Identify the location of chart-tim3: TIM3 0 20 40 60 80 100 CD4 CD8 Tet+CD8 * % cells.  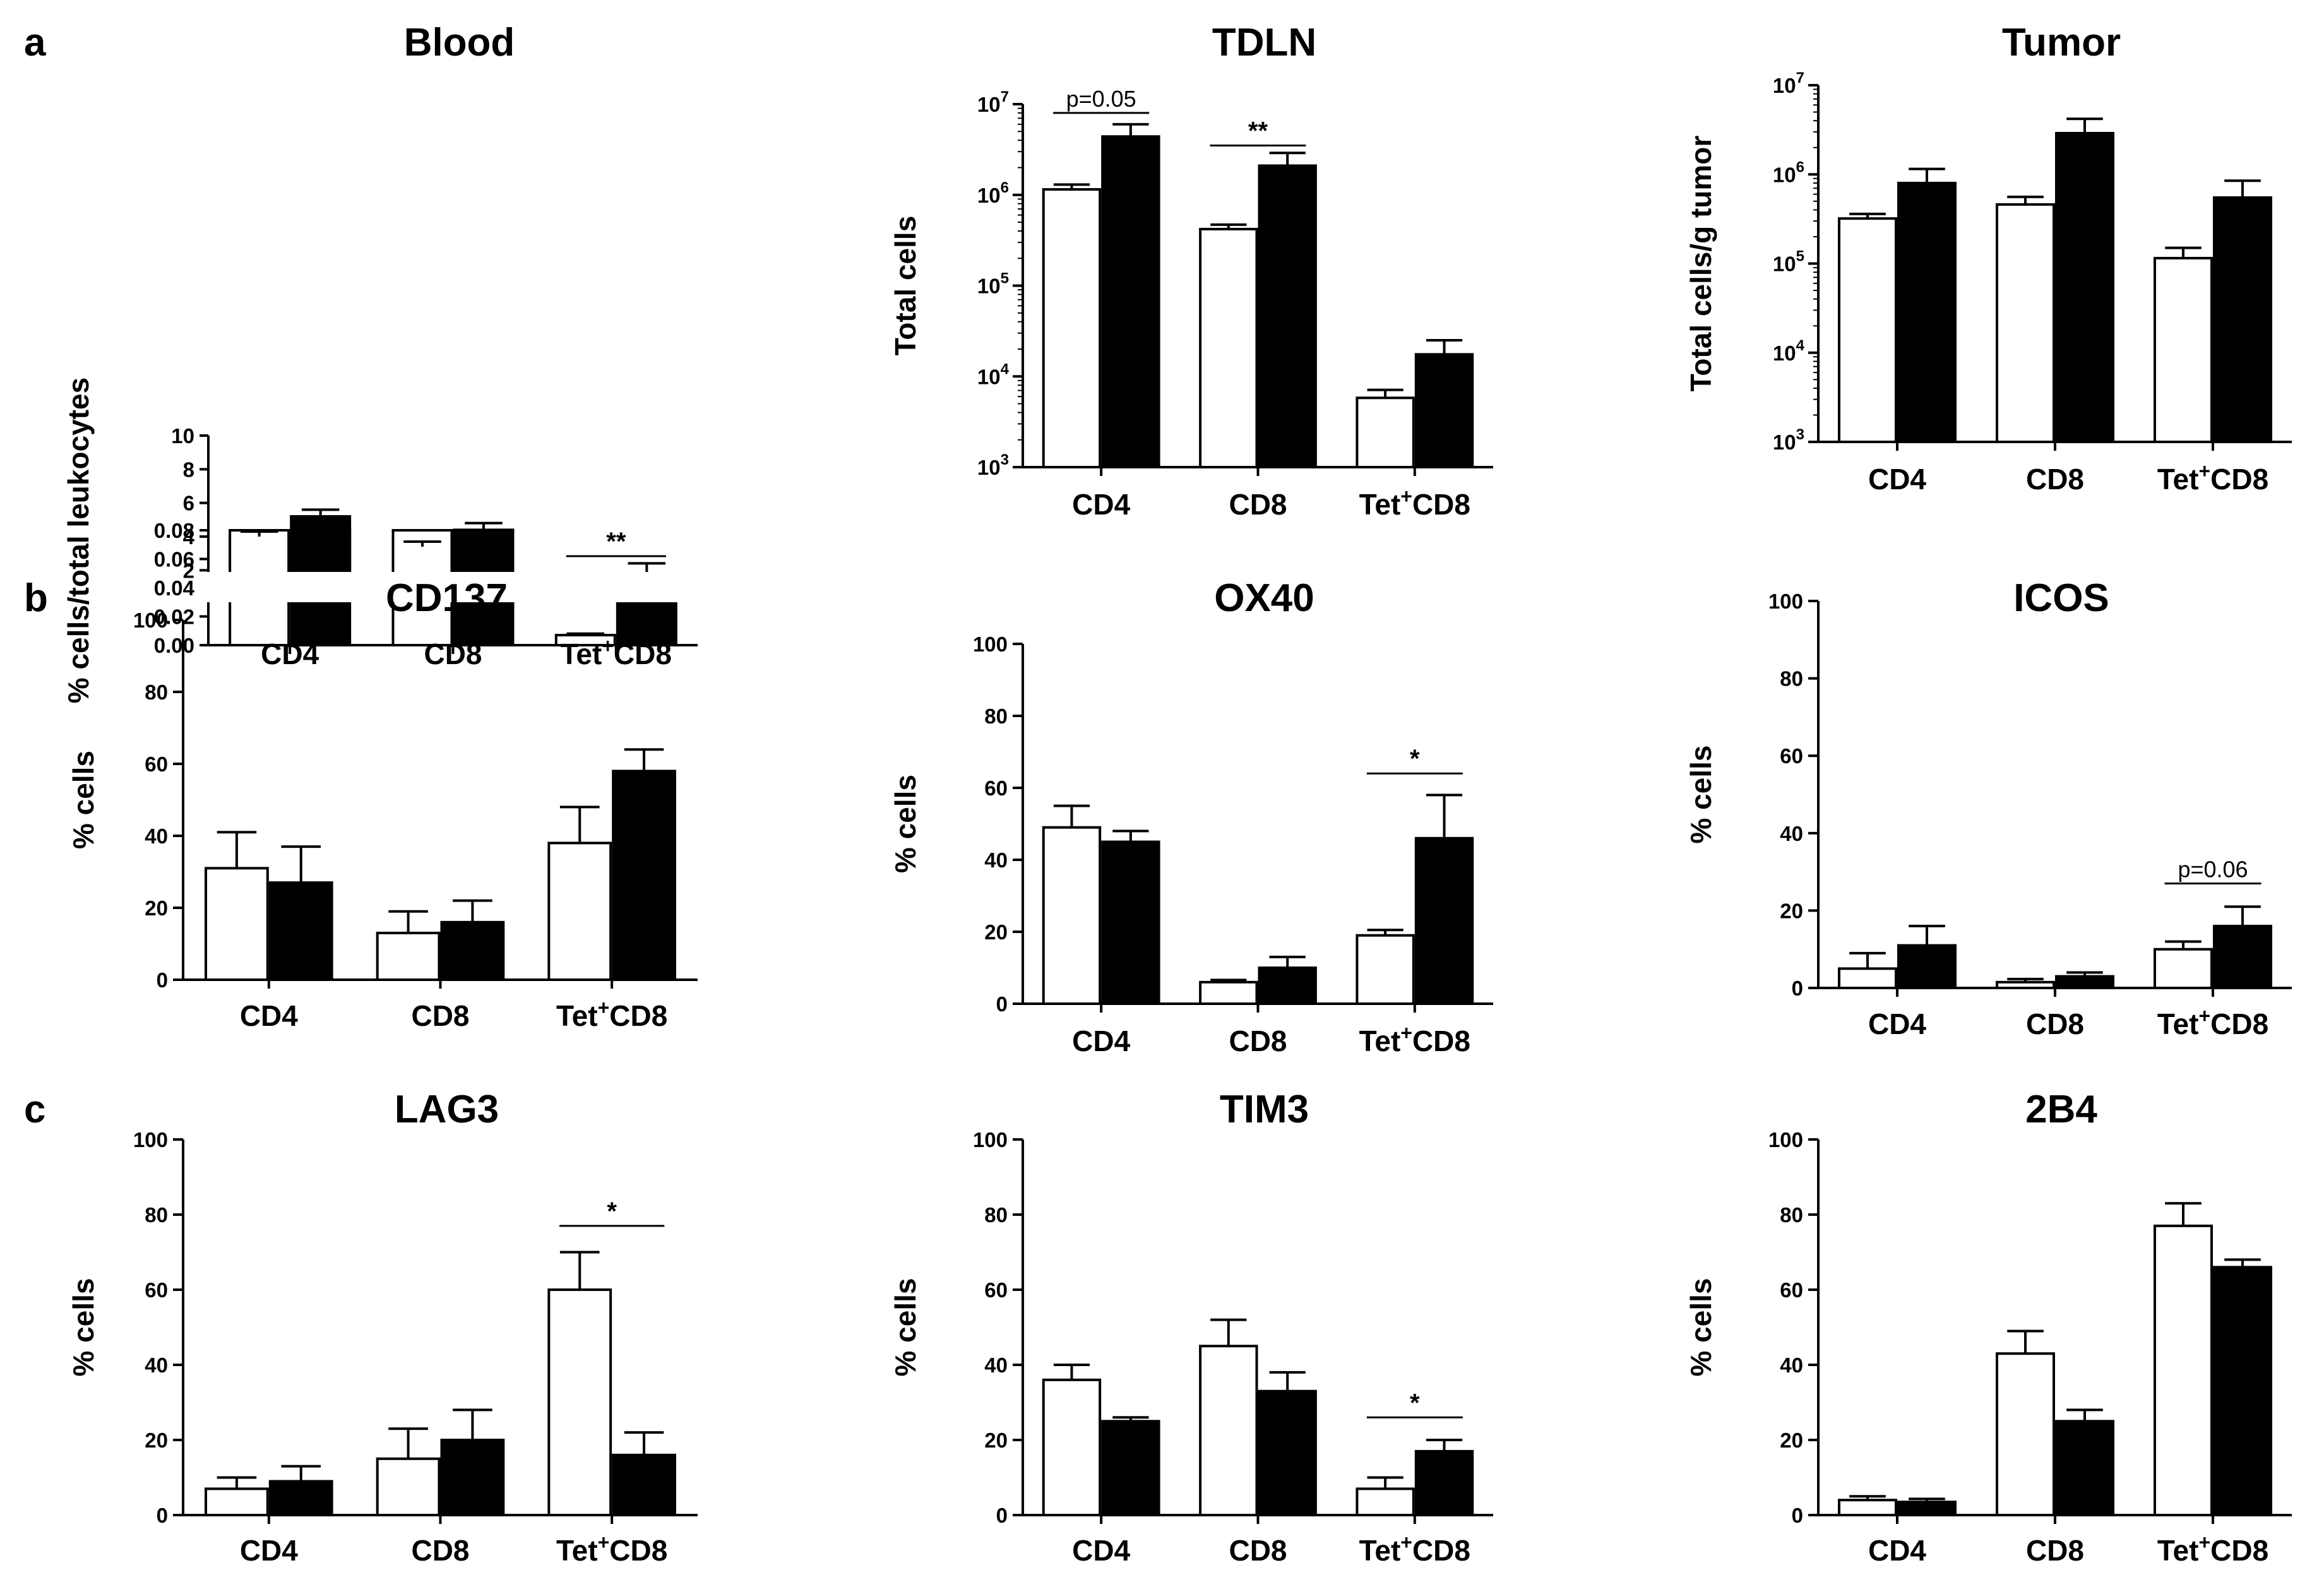
(1191, 1327).